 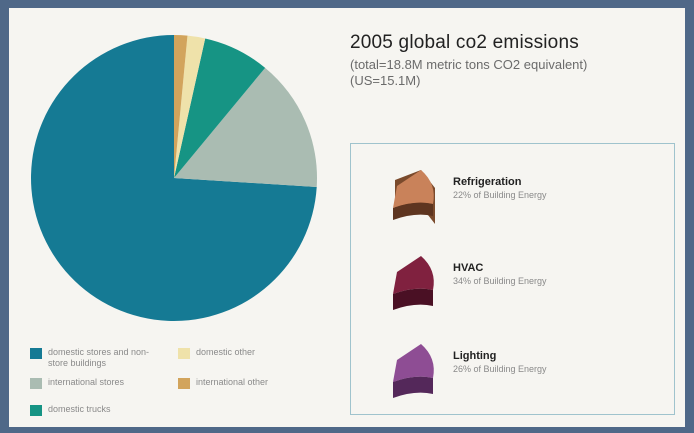 What do you see at coordinates (181, 106) in the screenshot?
I see `slice-international-other` at bounding box center [181, 106].